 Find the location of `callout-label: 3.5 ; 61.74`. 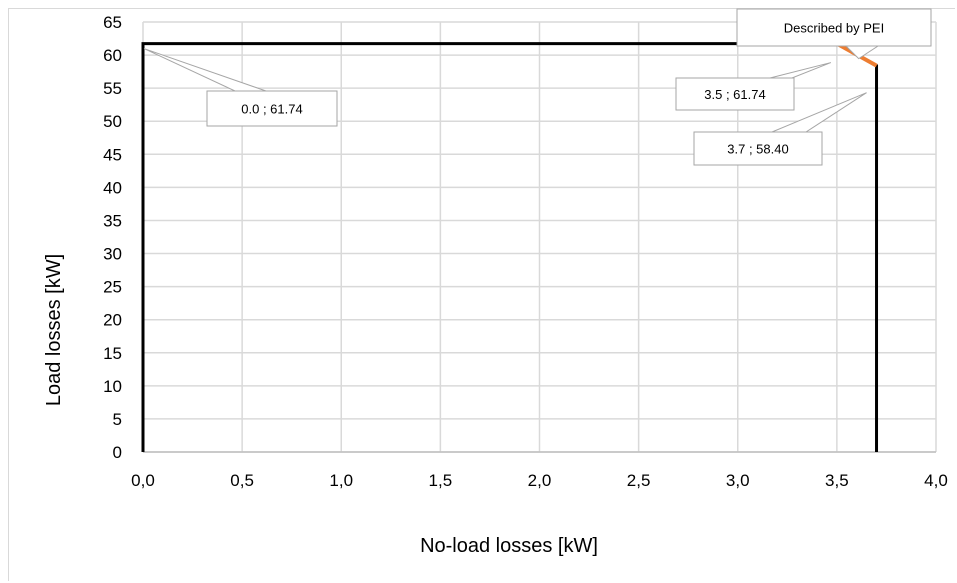

callout-label: 3.5 ; 61.74 is located at coordinates (734, 94).